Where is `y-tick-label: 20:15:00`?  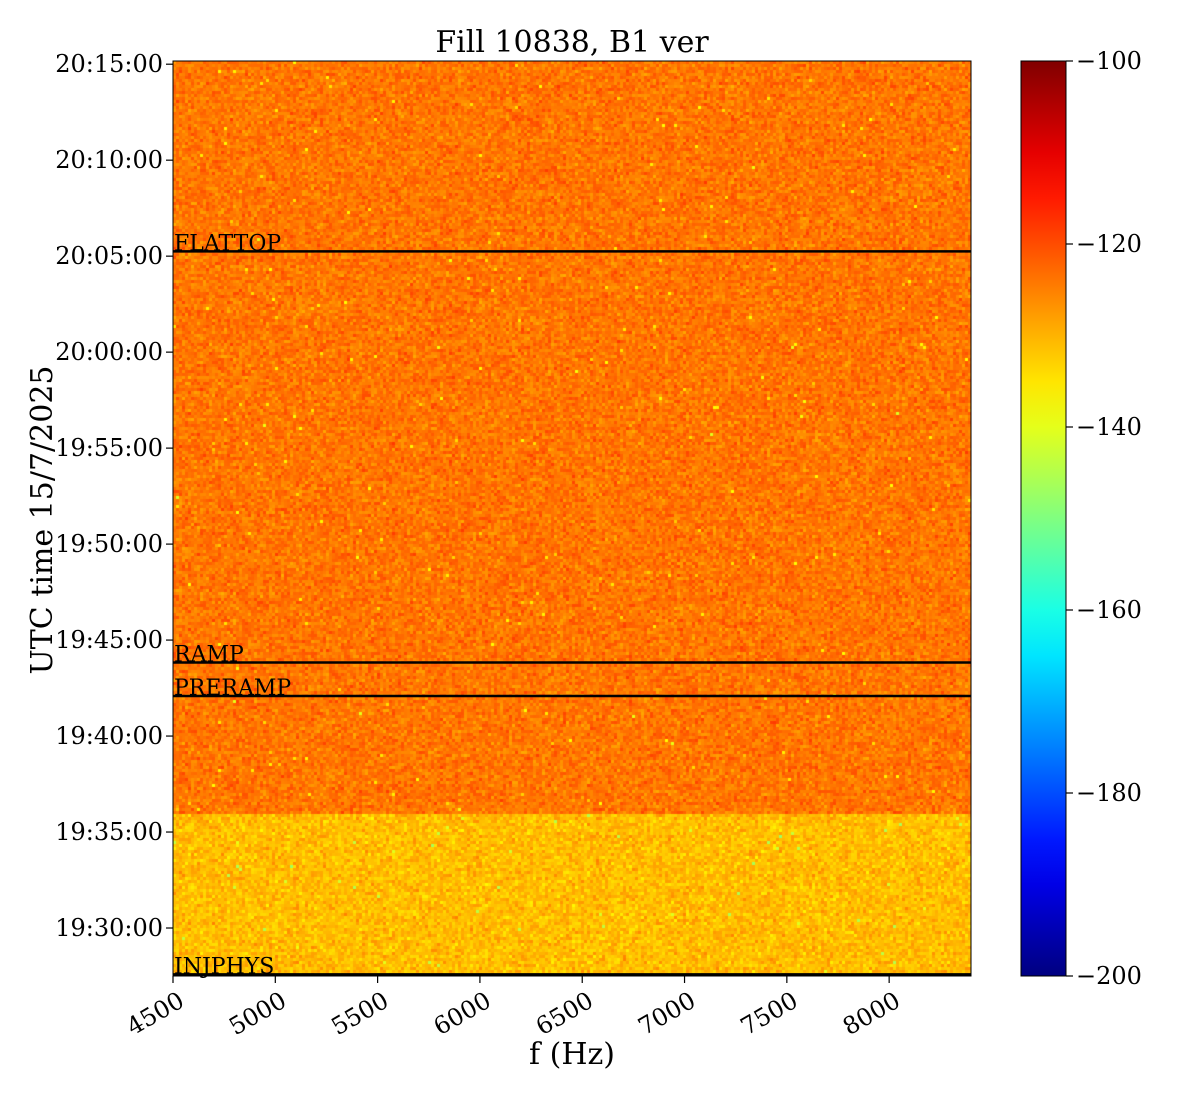 y-tick-label: 20:15:00 is located at coordinates (109, 64).